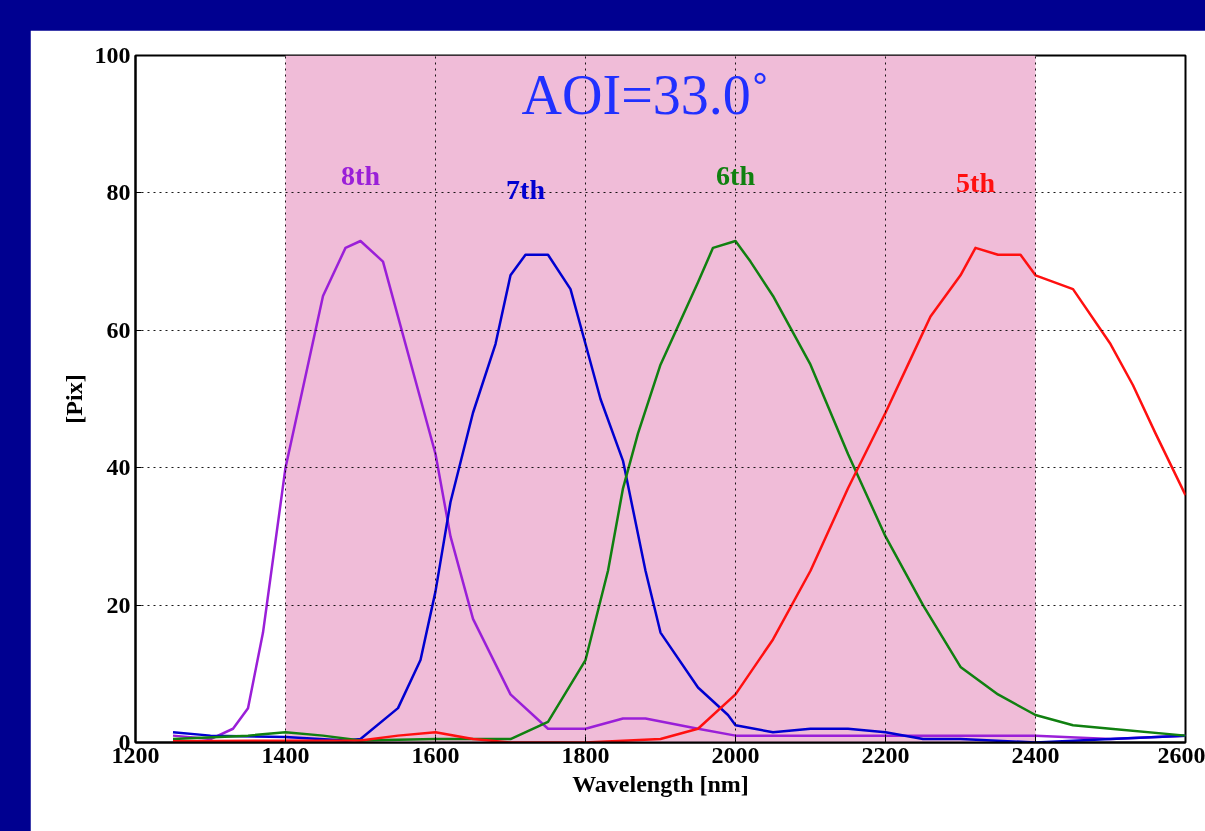 The image size is (1205, 831). What do you see at coordinates (645, 94) in the screenshot?
I see `annotation: AOI=33.0˚` at bounding box center [645, 94].